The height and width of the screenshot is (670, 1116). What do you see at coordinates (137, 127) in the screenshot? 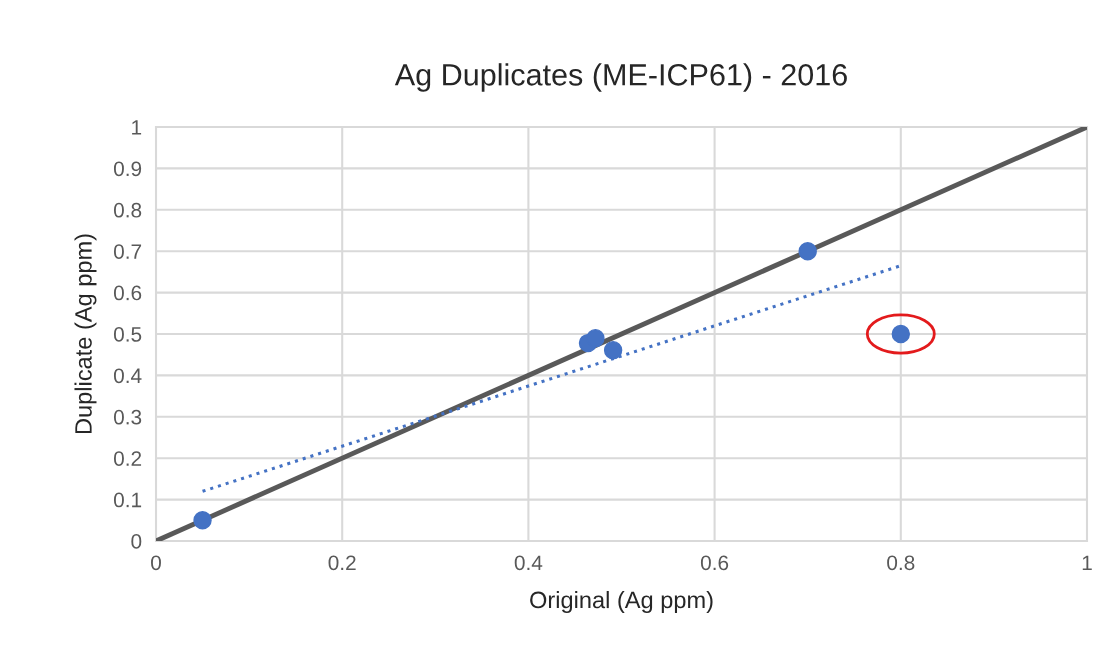
I see `y-tick-label: 1` at bounding box center [137, 127].